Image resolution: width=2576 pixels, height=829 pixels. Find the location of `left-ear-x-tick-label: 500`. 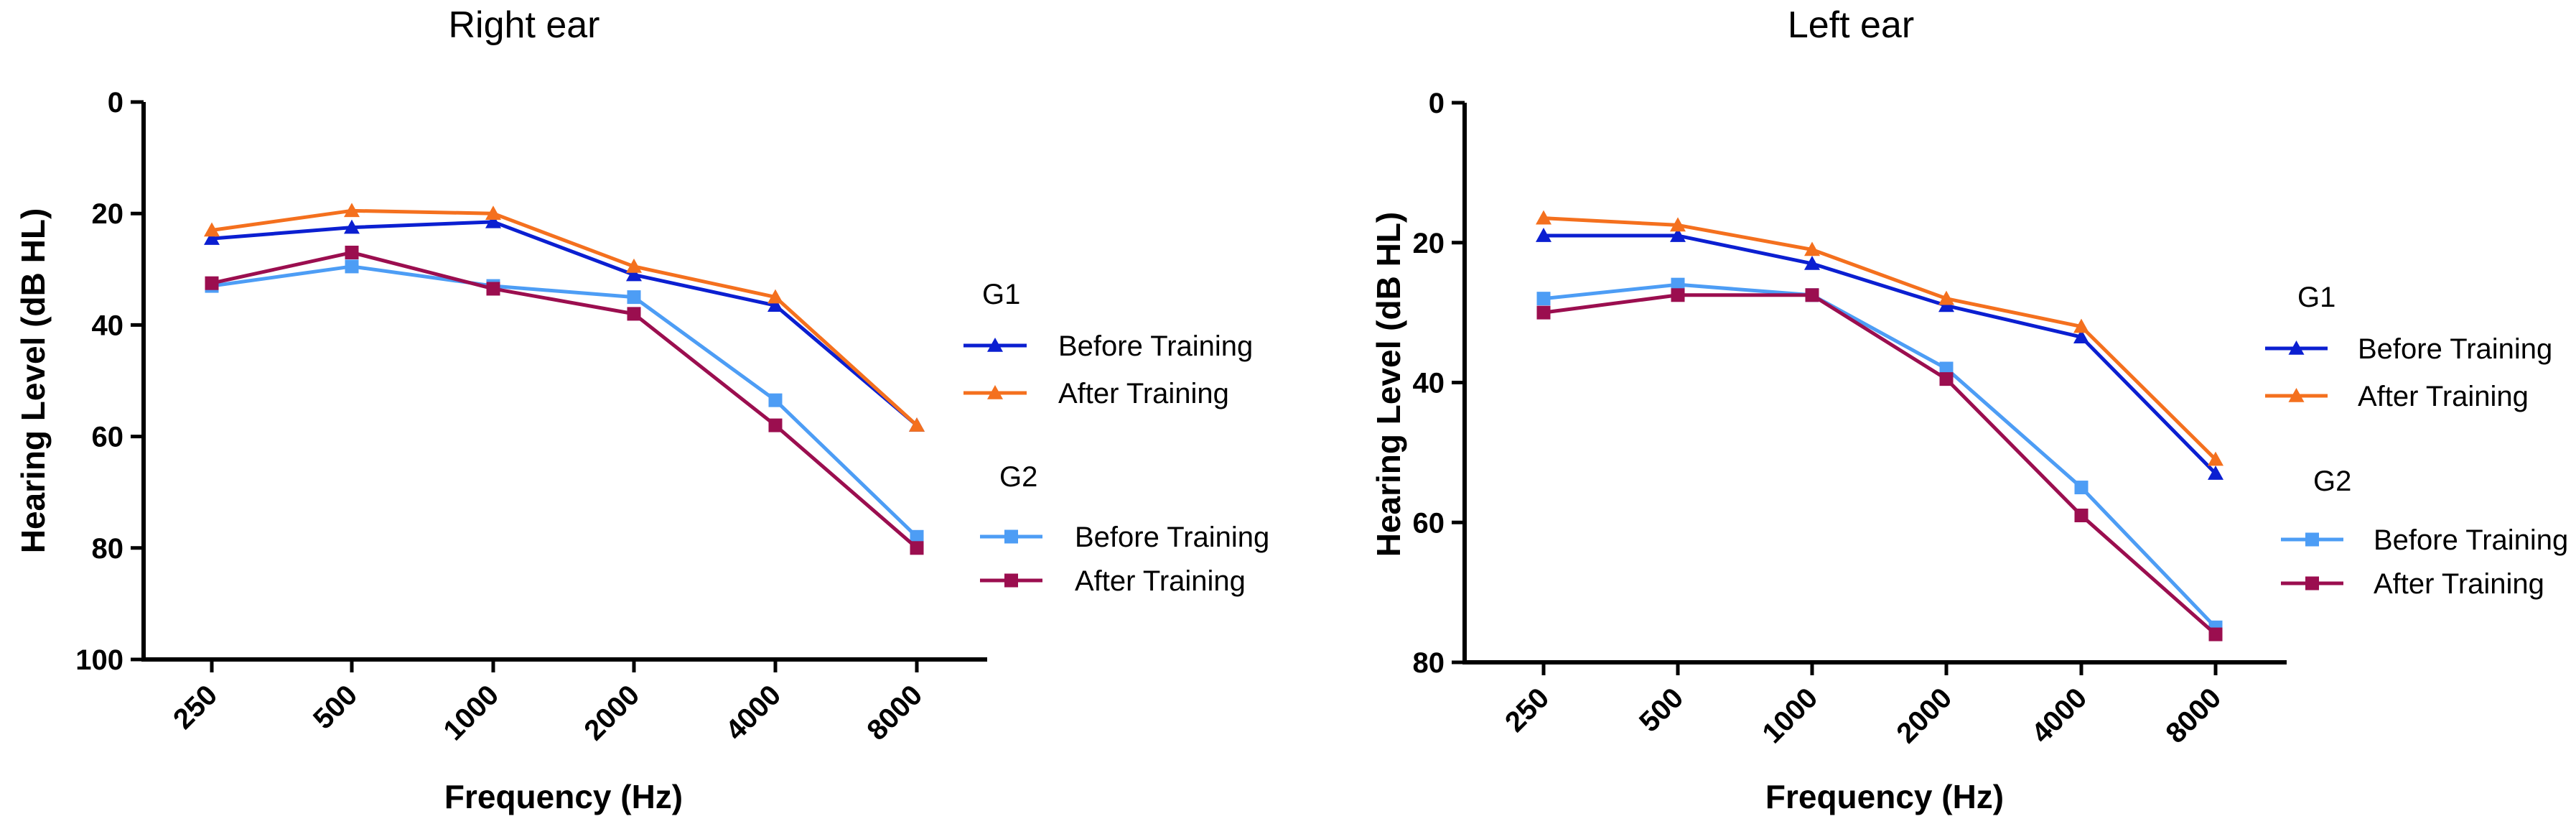

left-ear-x-tick-label: 500 is located at coordinates (1661, 710).